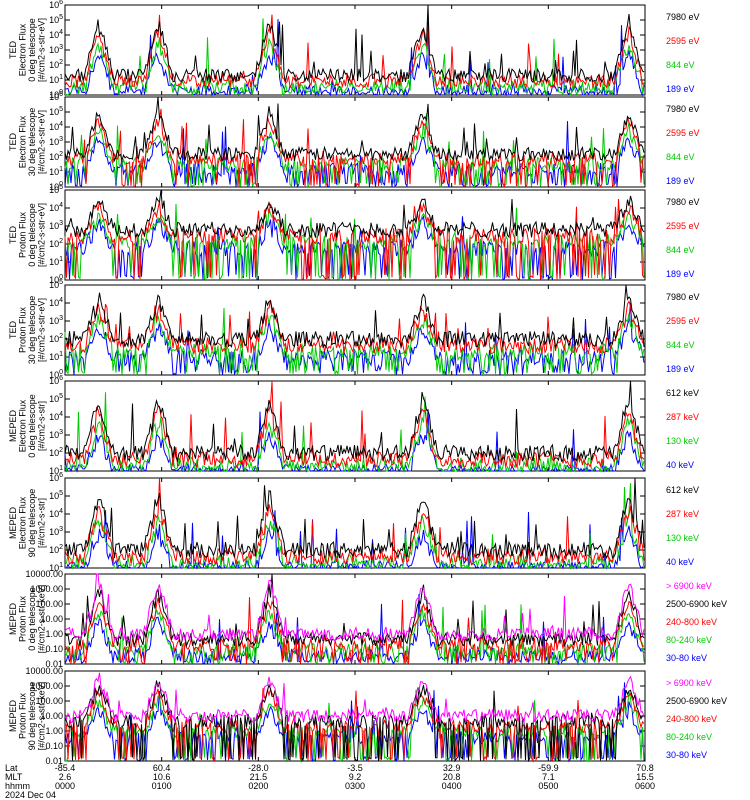 Image resolution: width=750 pixels, height=800 pixels. Describe the element at coordinates (686, 658) in the screenshot. I see `legend-entry: 30-80 keV` at that location.